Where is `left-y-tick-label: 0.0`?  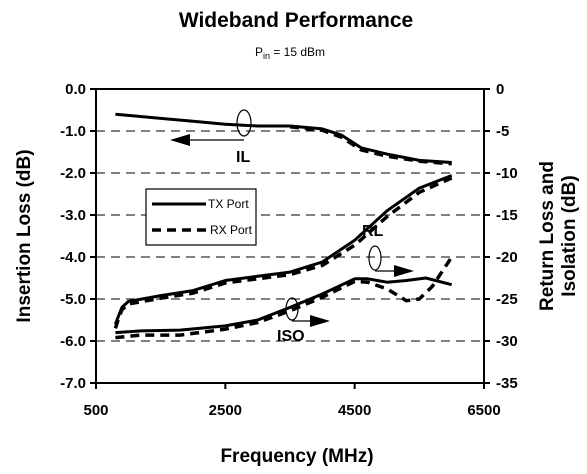 left-y-tick-label: 0.0 is located at coordinates (75, 89).